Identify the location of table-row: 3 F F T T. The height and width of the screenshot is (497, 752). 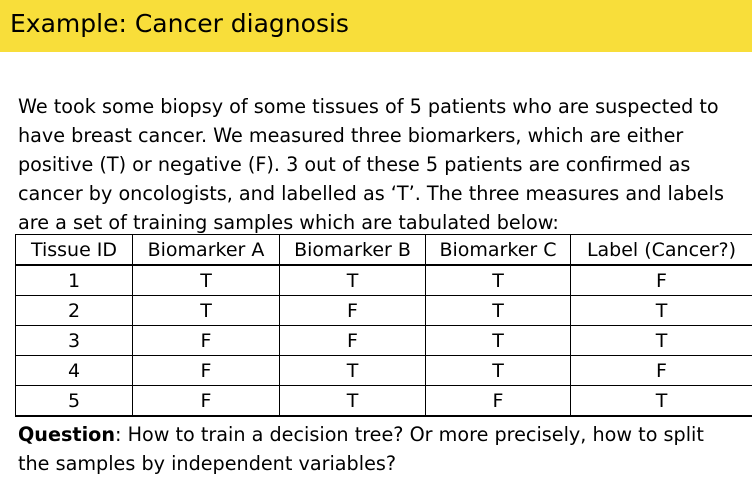
(383, 340).